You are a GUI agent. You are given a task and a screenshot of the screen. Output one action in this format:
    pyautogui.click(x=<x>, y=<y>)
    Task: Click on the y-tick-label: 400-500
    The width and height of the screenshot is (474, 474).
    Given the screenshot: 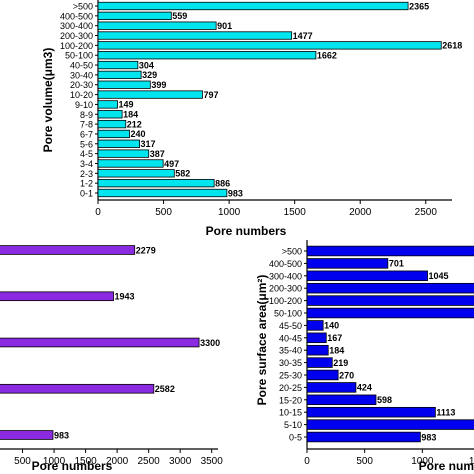 What is the action you would take?
    pyautogui.click(x=76, y=16)
    